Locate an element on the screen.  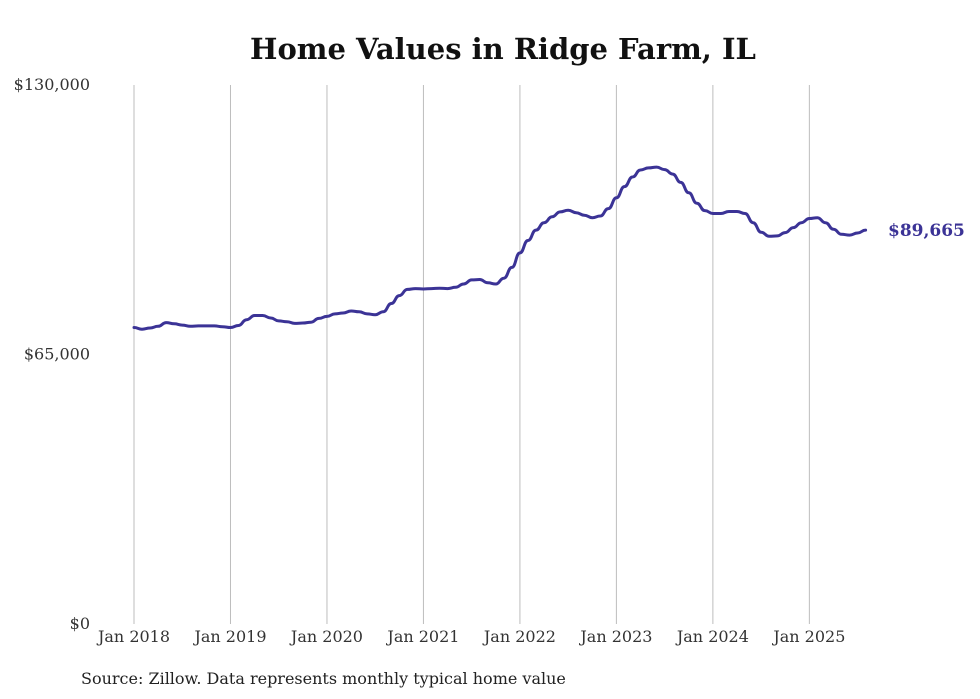
x-tick-label: Jan 2024 is located at coordinates (712, 636).